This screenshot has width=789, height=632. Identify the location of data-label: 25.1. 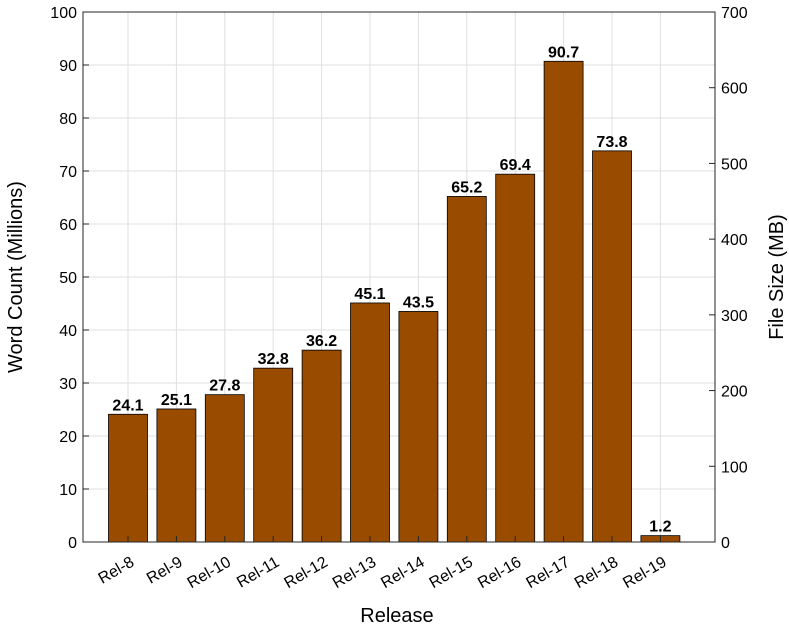
(176, 400).